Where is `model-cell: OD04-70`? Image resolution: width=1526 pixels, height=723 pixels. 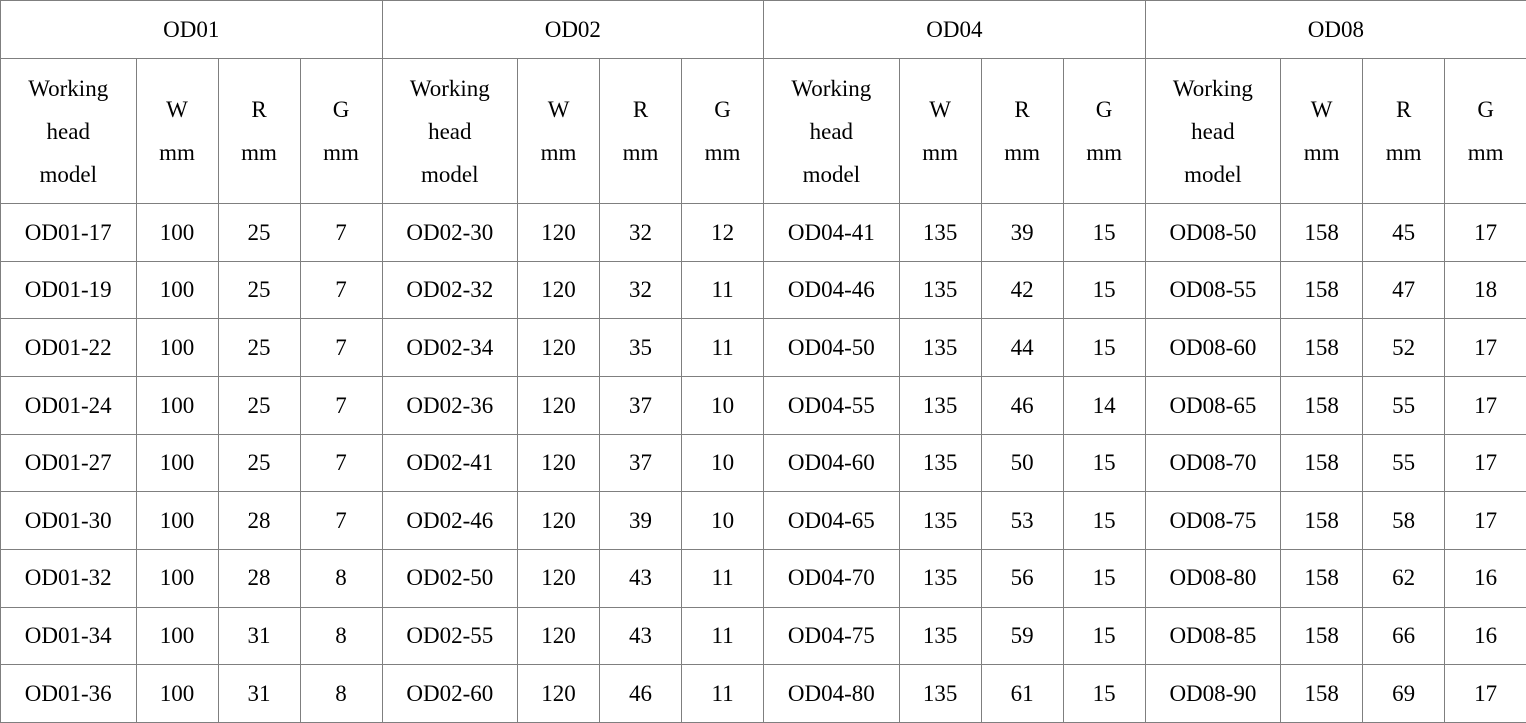 model-cell: OD04-70 is located at coordinates (831, 578).